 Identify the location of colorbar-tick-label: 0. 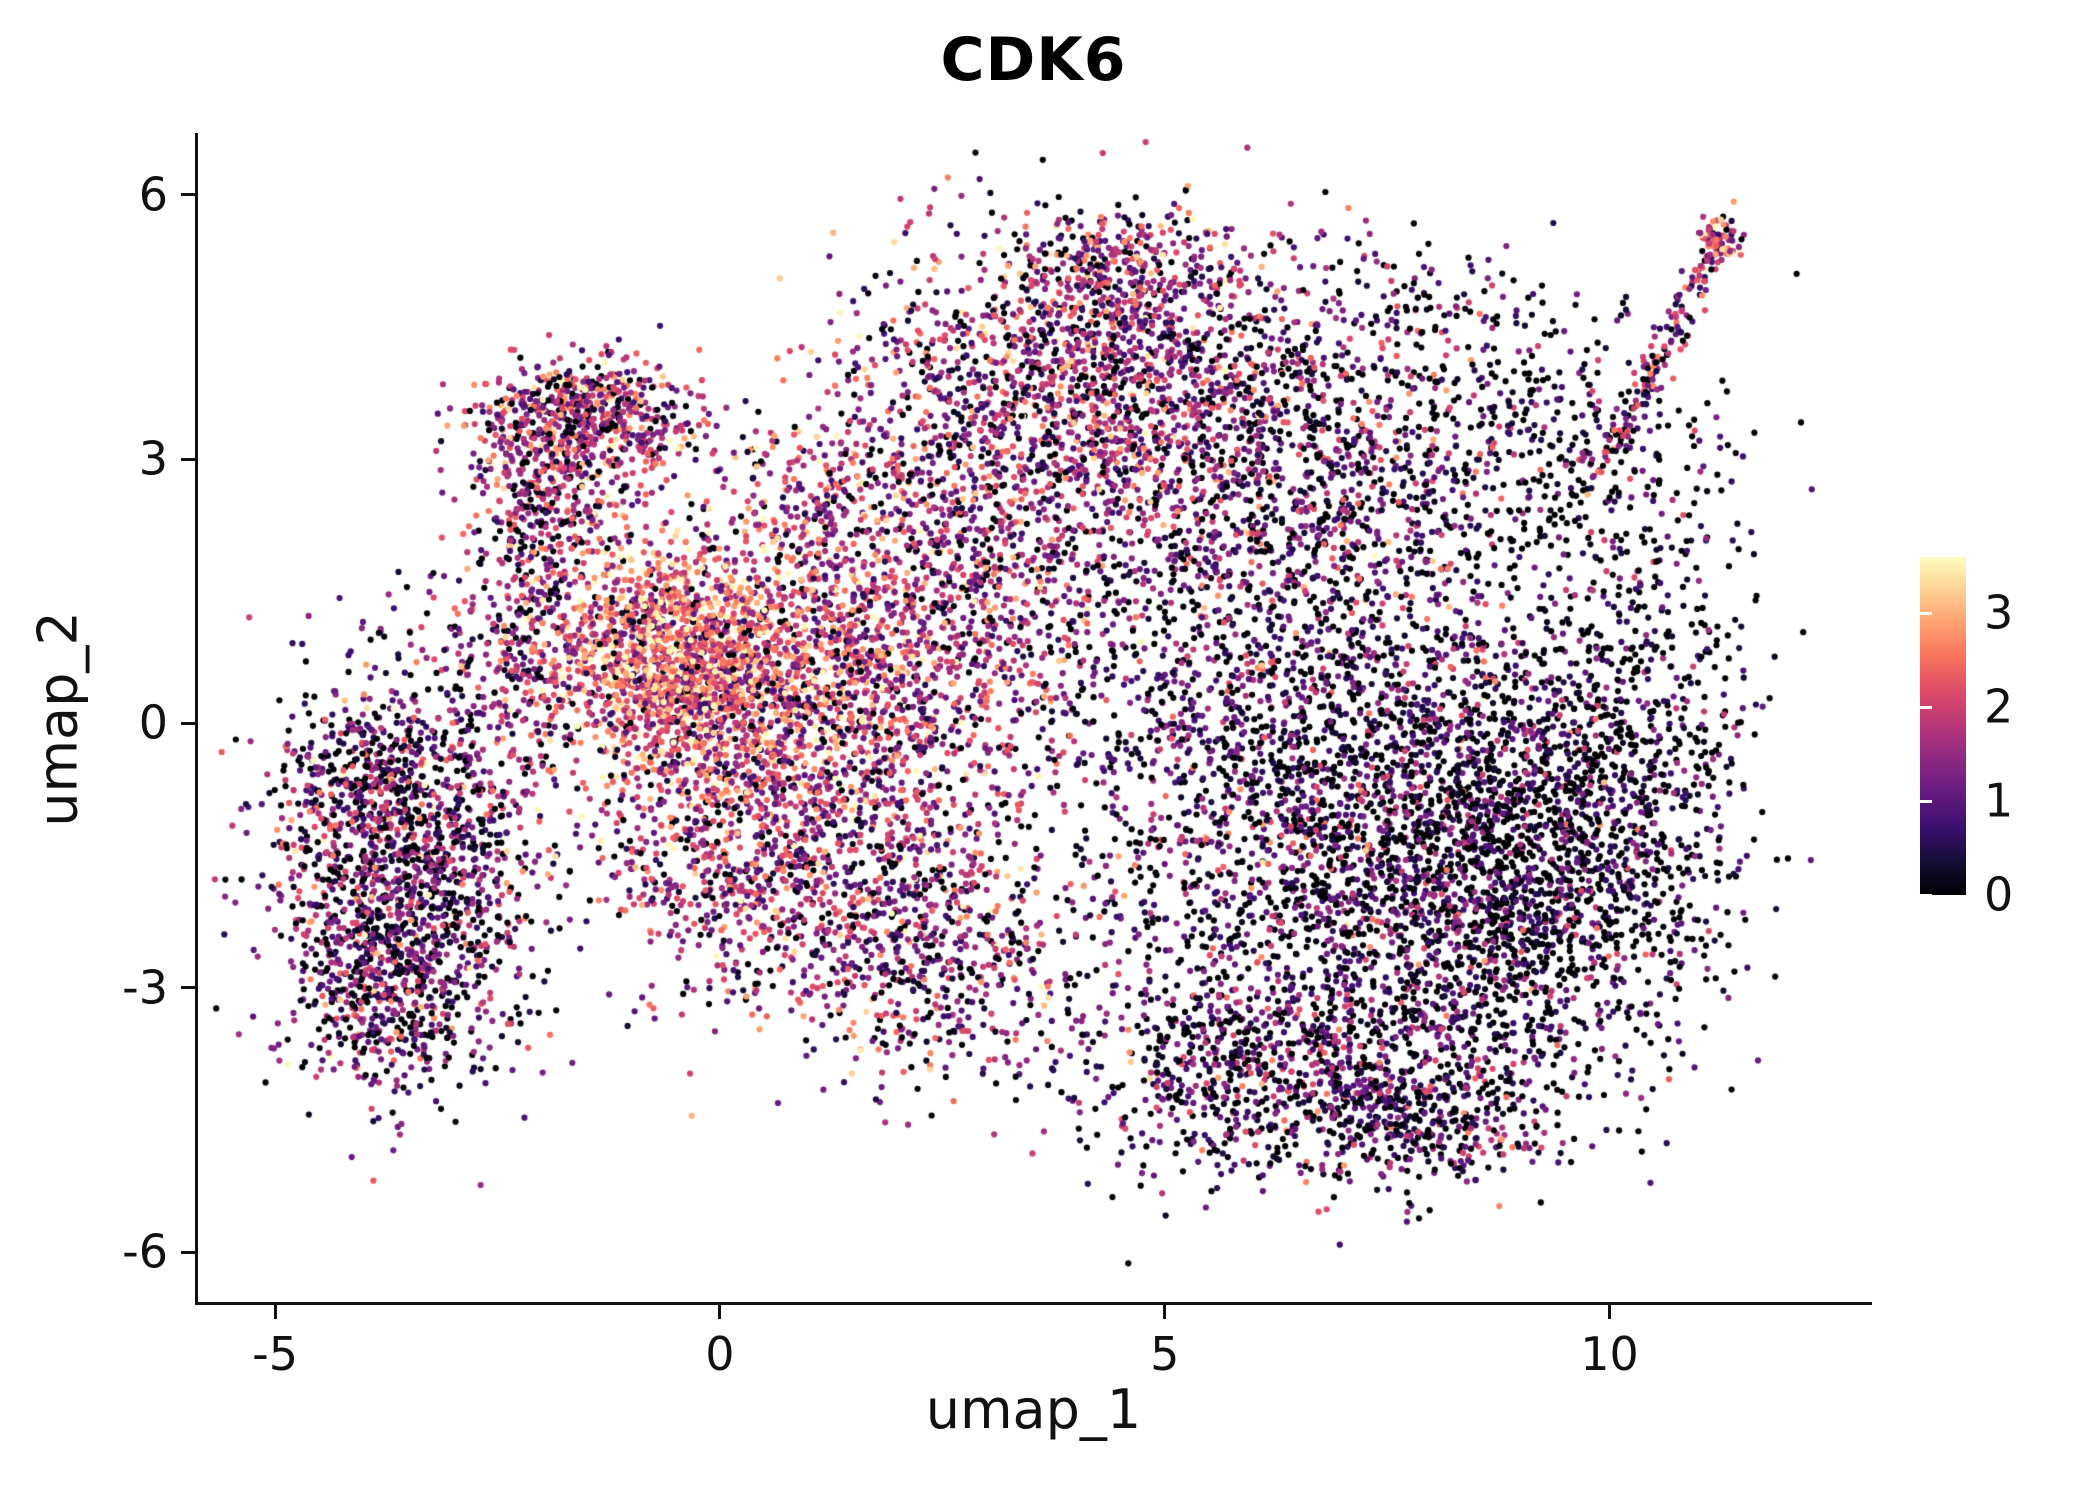
(1999, 894).